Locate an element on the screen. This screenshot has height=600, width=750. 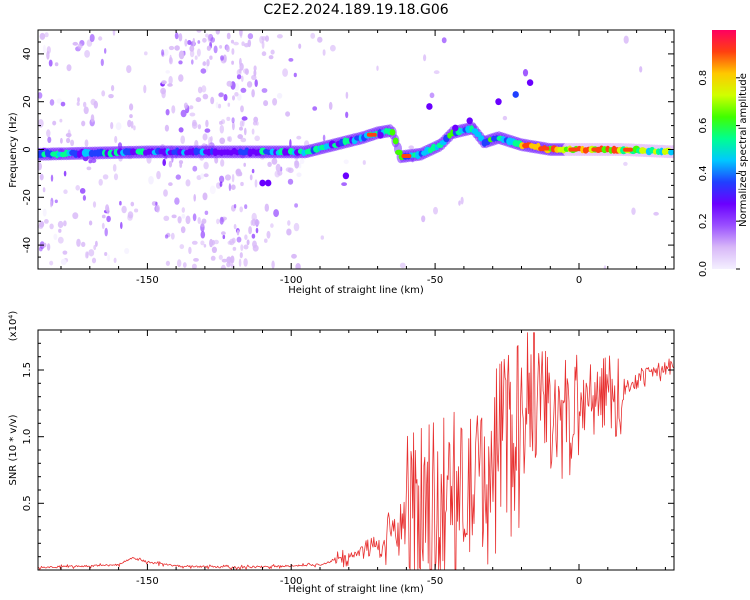
colorbar-tick-label: 0.2 is located at coordinates (703, 221).